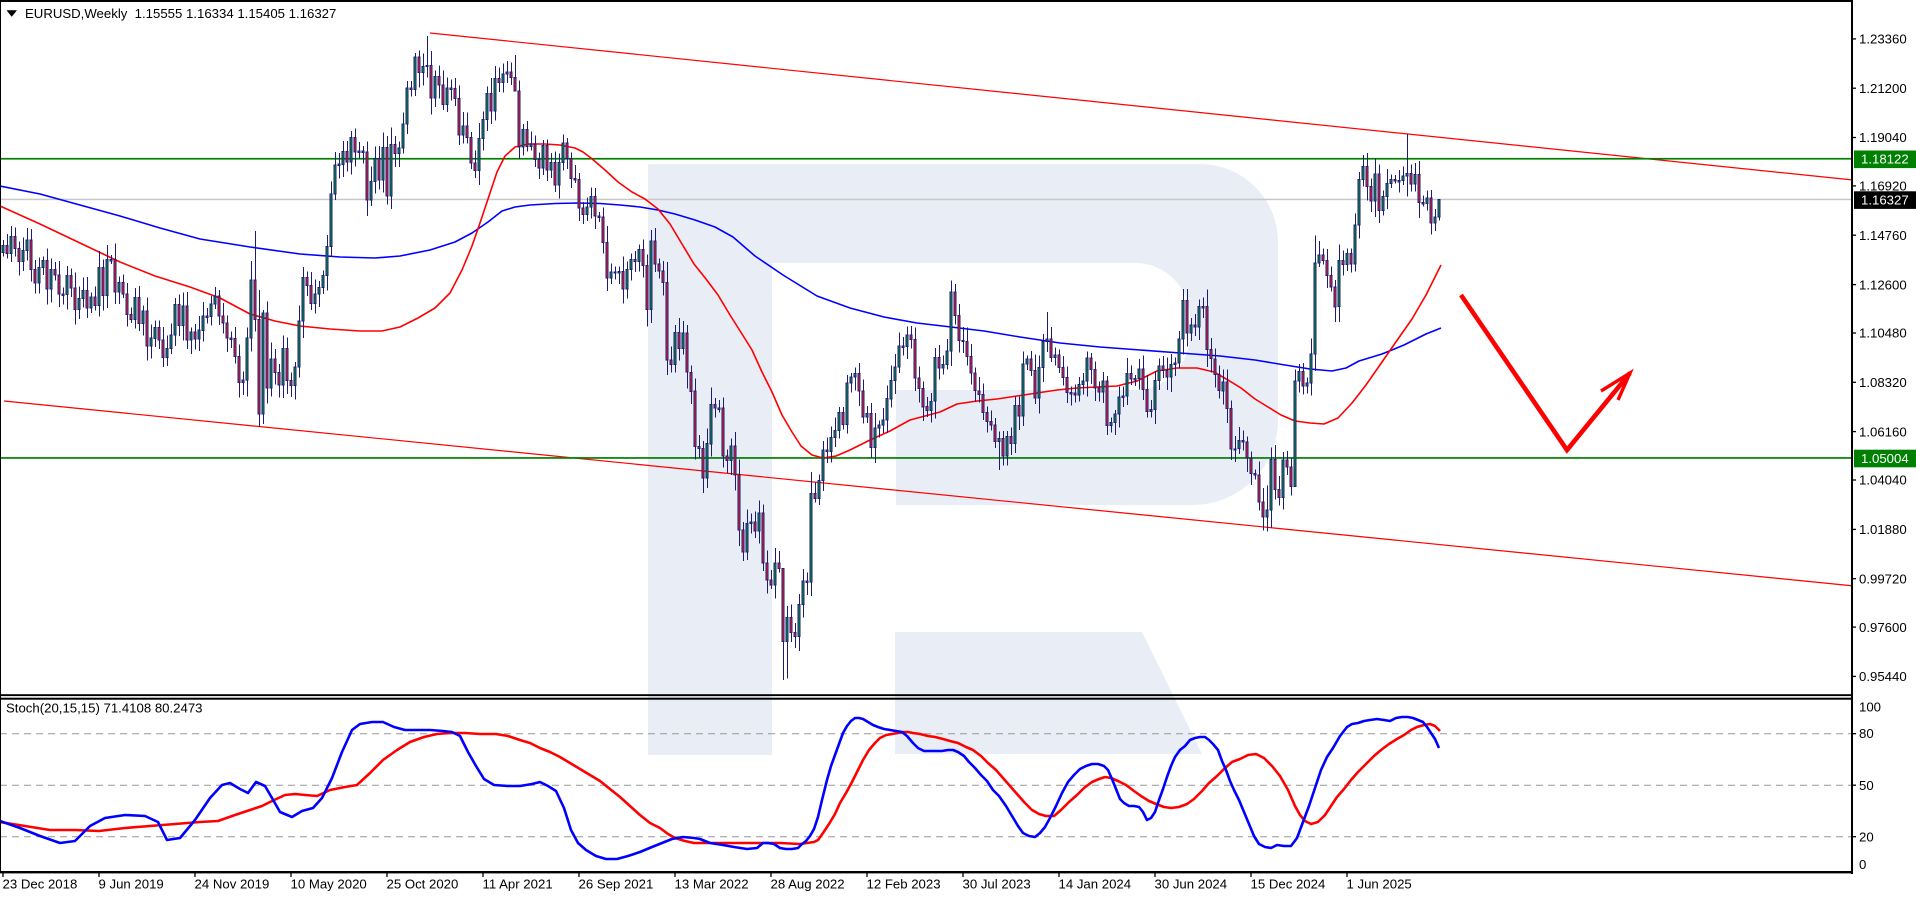 Image resolution: width=1916 pixels, height=901 pixels. I want to click on svg-text: 0.97600, so click(1883, 627).